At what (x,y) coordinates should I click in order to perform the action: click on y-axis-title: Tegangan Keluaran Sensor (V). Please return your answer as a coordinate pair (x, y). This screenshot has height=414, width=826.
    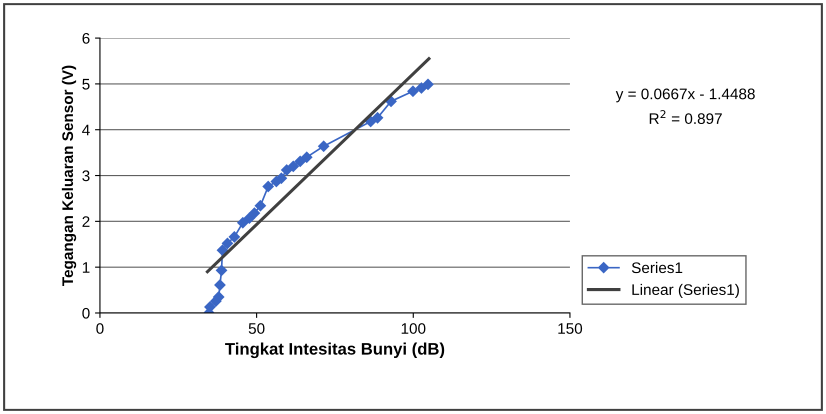
    Looking at the image, I should click on (69, 176).